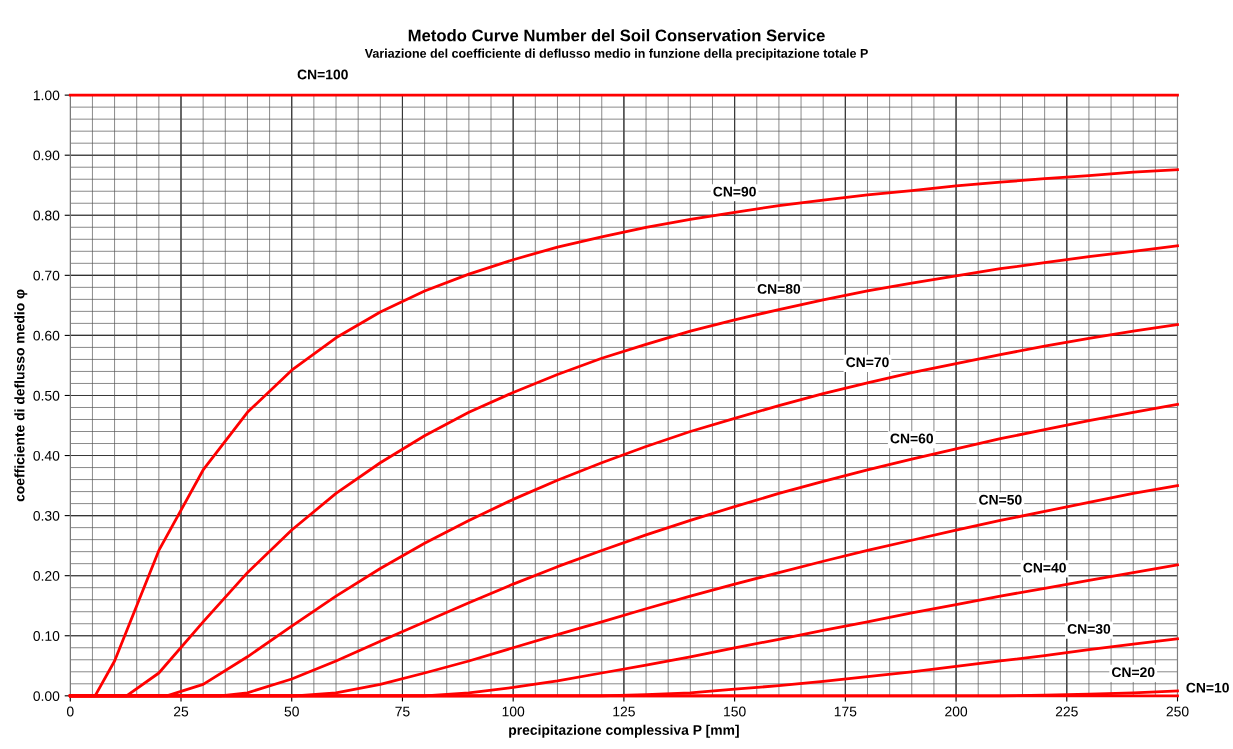 This screenshot has width=1233, height=749. What do you see at coordinates (867, 362) in the screenshot?
I see `annotation: CN=70` at bounding box center [867, 362].